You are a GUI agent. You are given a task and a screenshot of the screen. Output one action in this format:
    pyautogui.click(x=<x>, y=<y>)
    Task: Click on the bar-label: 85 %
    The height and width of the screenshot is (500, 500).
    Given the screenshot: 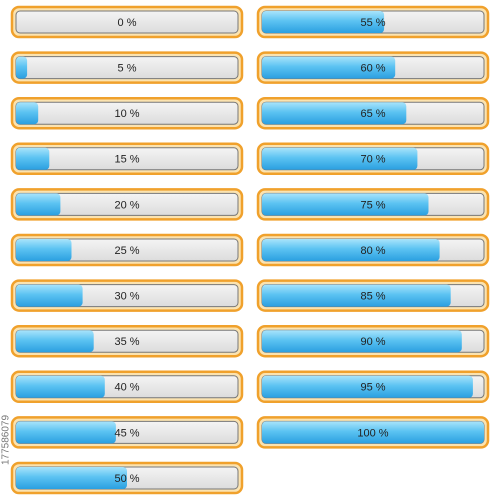 What is the action you would take?
    pyautogui.click(x=372, y=297)
    